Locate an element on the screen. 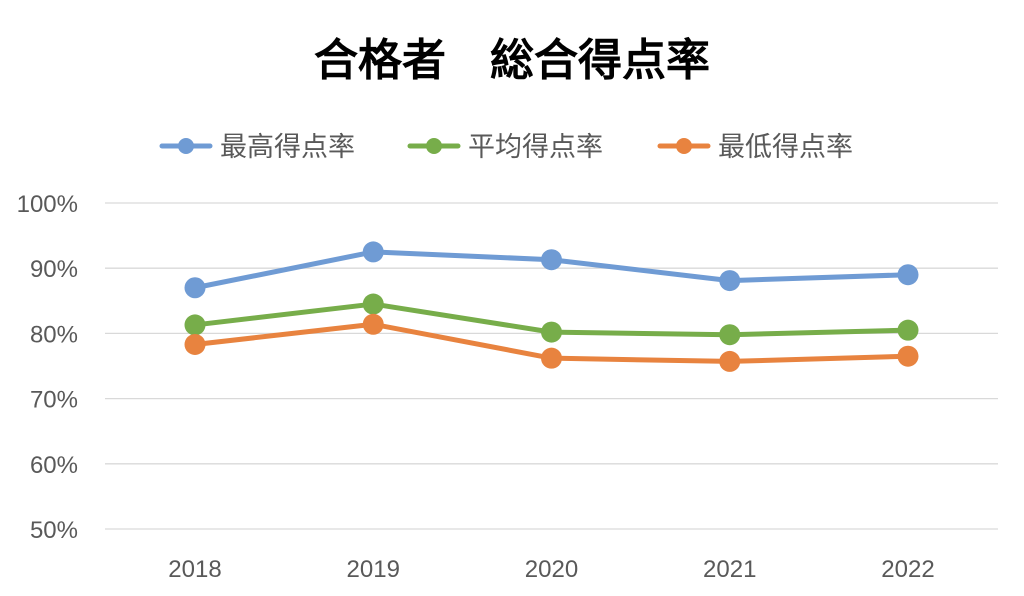  legend-item-avg: 平均得点率 is located at coordinates (505, 147).